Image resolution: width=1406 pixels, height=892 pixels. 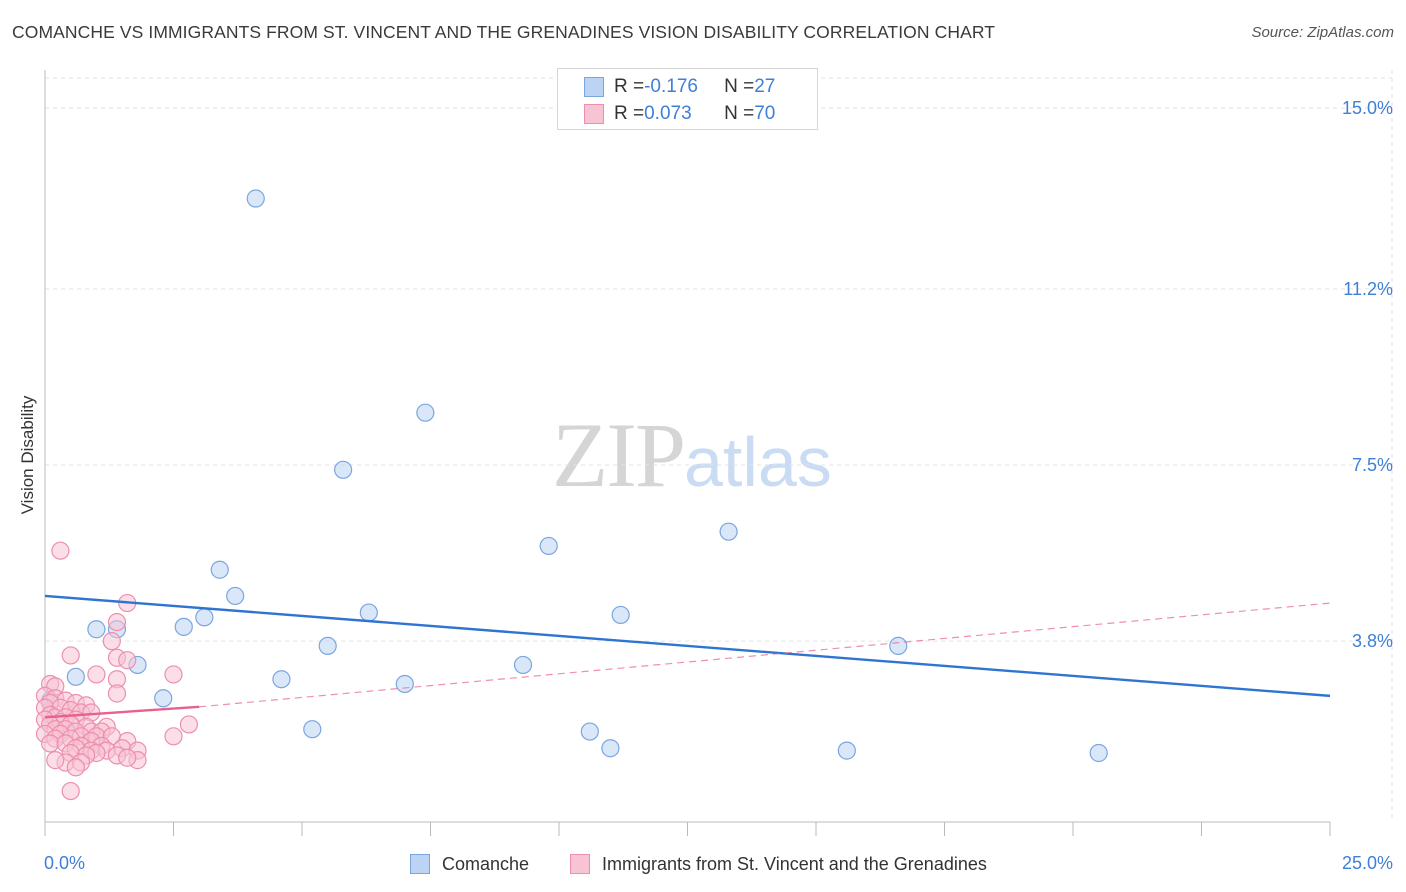 What do you see at coordinates (1372, 641) in the screenshot?
I see `y-tick-label: 3.8%` at bounding box center [1372, 641].